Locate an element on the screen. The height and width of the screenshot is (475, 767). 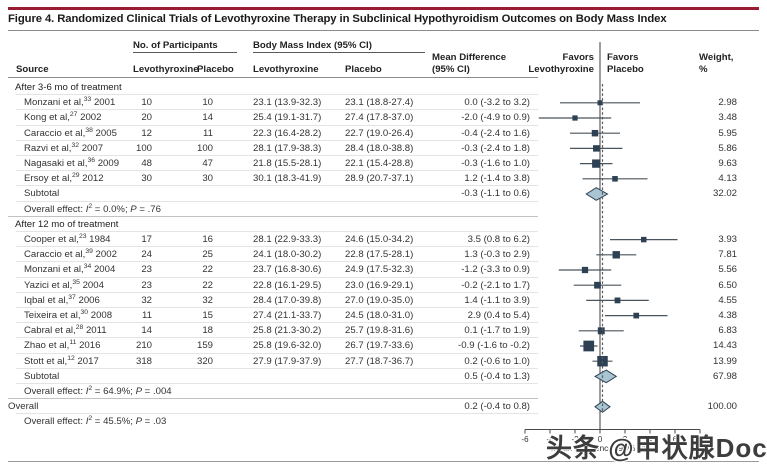
mean-difference: 0.5 (-0.4 to 1.3) is located at coordinates (497, 376).